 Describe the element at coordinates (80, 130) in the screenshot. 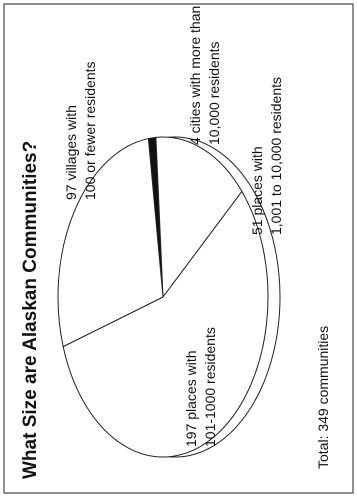

I see `slice-label: 97 villages with 100 or fewer residents` at that location.